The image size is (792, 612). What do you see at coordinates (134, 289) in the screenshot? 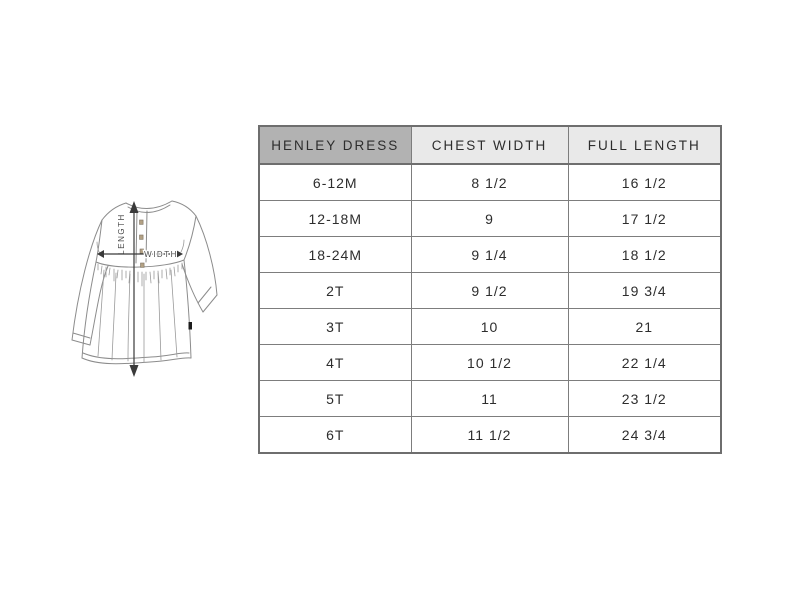
I see `length-arrow` at bounding box center [134, 289].